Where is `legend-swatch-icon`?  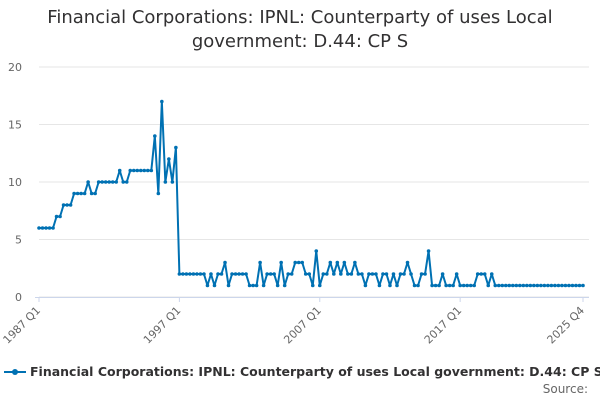
legend-swatch-icon is located at coordinates (15, 372).